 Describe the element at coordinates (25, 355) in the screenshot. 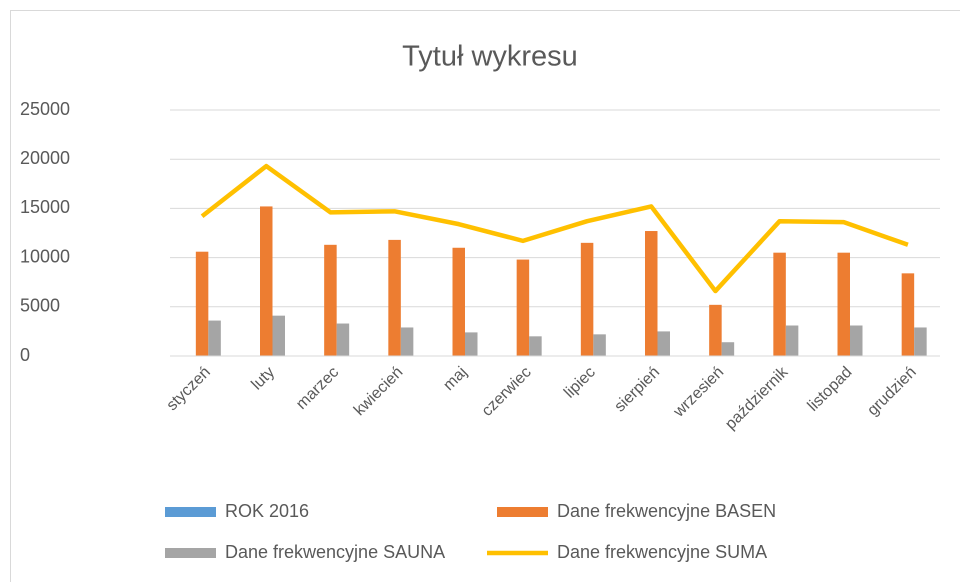

I see `y-tick-label: 0` at that location.